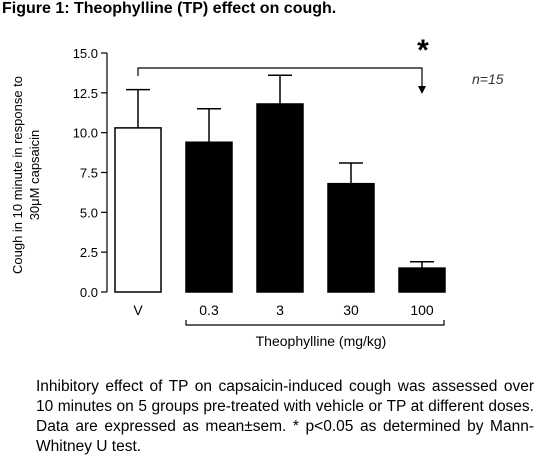  I want to click on bar-0.3, so click(209, 217).